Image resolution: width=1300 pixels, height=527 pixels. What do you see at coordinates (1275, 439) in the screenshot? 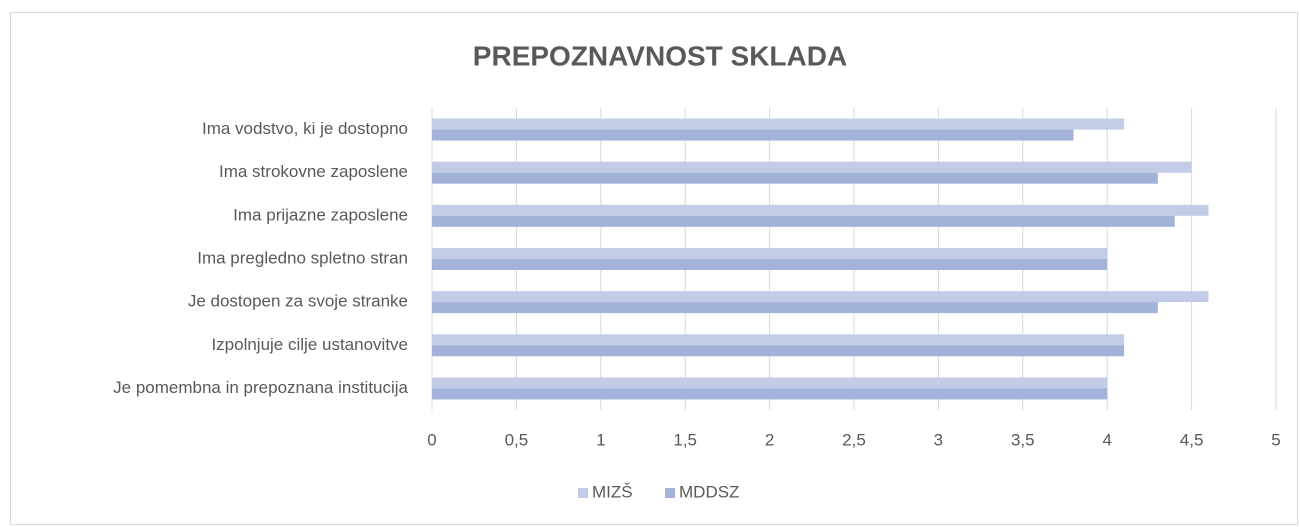
I see `x-tick-label: 5` at bounding box center [1275, 439].